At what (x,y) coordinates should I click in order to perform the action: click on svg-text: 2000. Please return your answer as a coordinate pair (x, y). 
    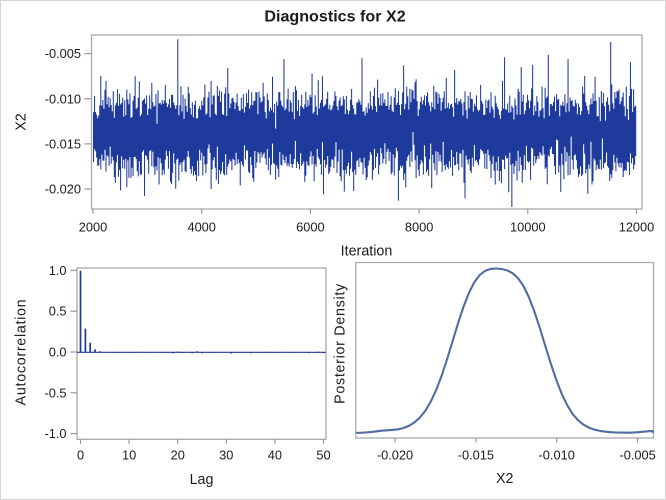
    Looking at the image, I should click on (93, 227).